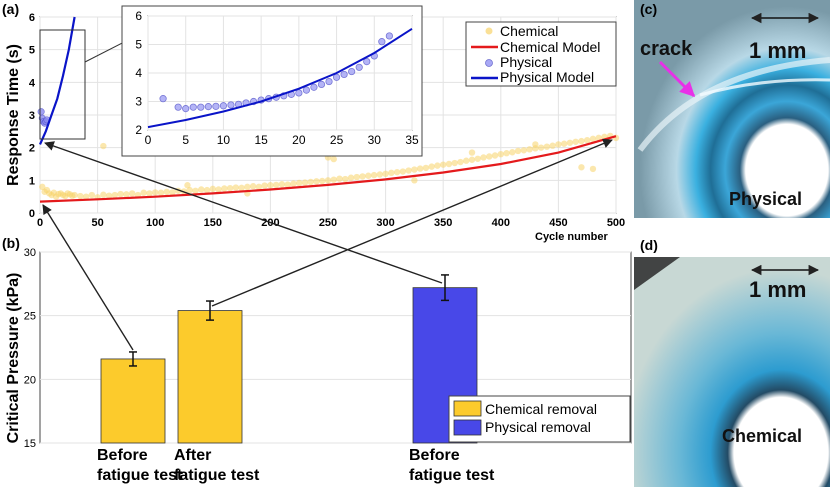  I want to click on panel-label-d: (d), so click(649, 245).